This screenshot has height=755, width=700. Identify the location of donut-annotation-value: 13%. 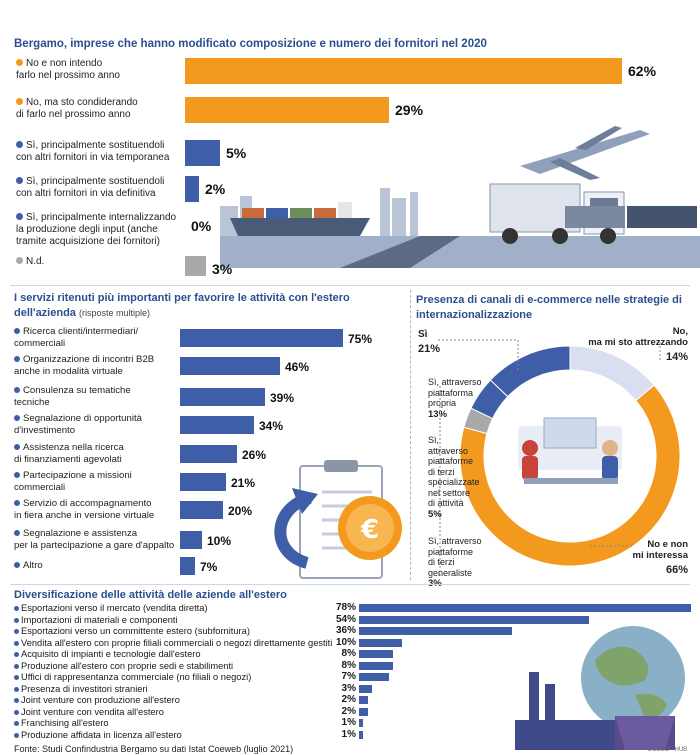
(438, 414).